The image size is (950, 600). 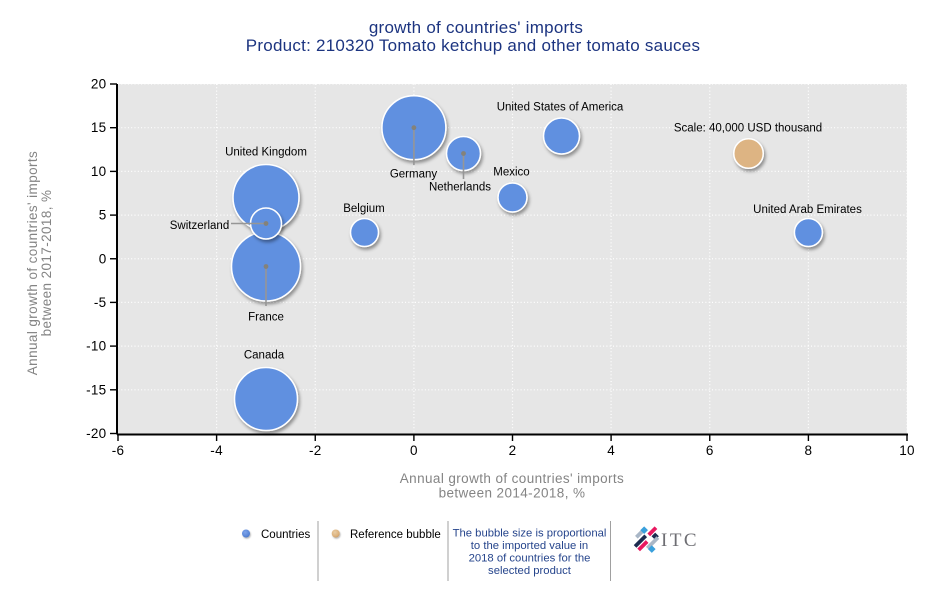 What do you see at coordinates (99, 127) in the screenshot?
I see `svg-text: 15` at bounding box center [99, 127].